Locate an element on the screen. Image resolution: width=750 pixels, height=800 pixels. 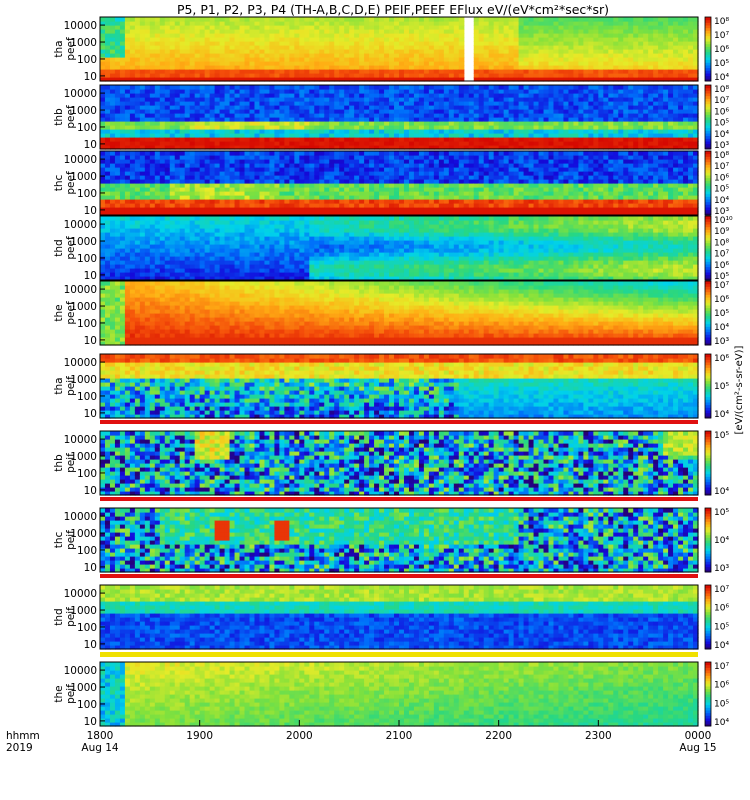
y-tick-label: 10000 is located at coordinates (80, 94).